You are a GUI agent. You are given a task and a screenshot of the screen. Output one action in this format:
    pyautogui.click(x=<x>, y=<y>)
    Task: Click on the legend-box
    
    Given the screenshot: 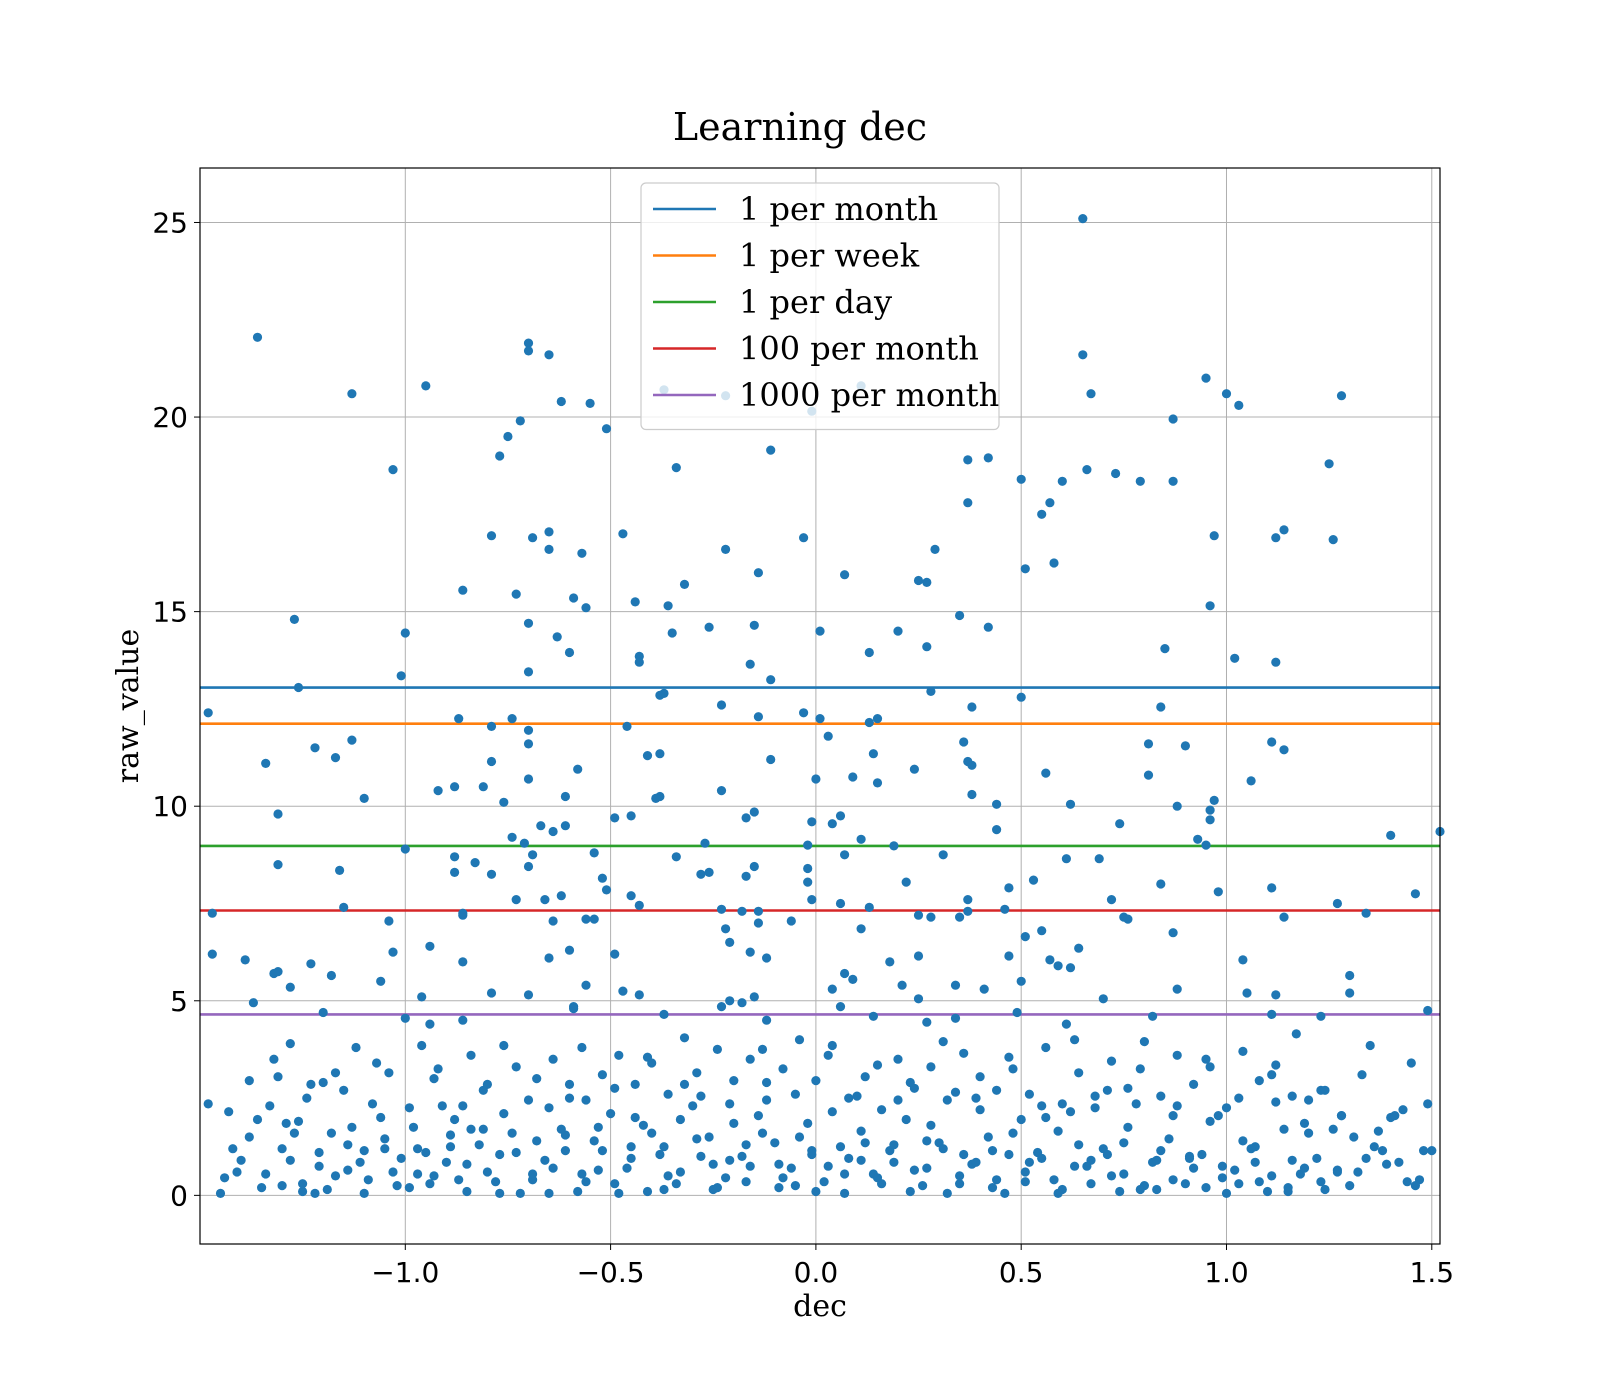 What is the action you would take?
    pyautogui.click(x=820, y=306)
    